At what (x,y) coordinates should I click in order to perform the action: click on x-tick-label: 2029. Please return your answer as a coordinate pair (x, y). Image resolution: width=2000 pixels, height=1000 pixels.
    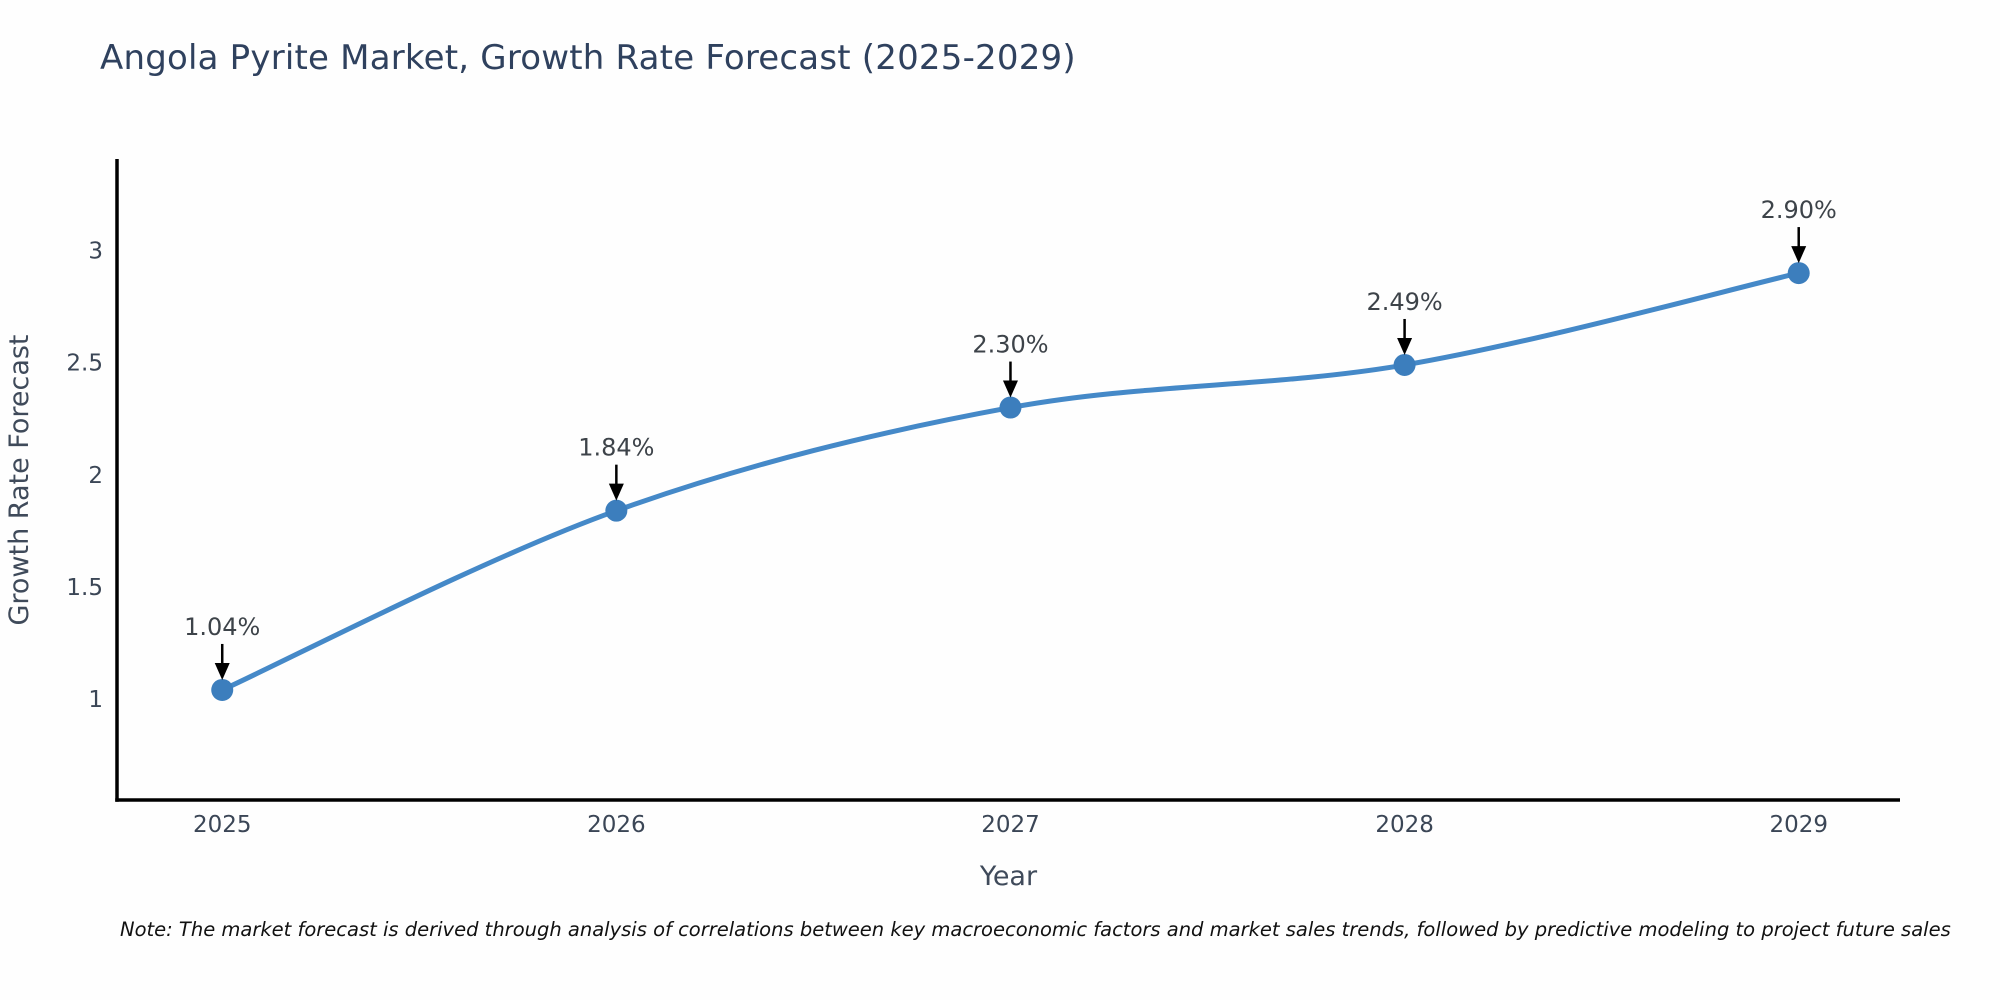
    Looking at the image, I should click on (1798, 825).